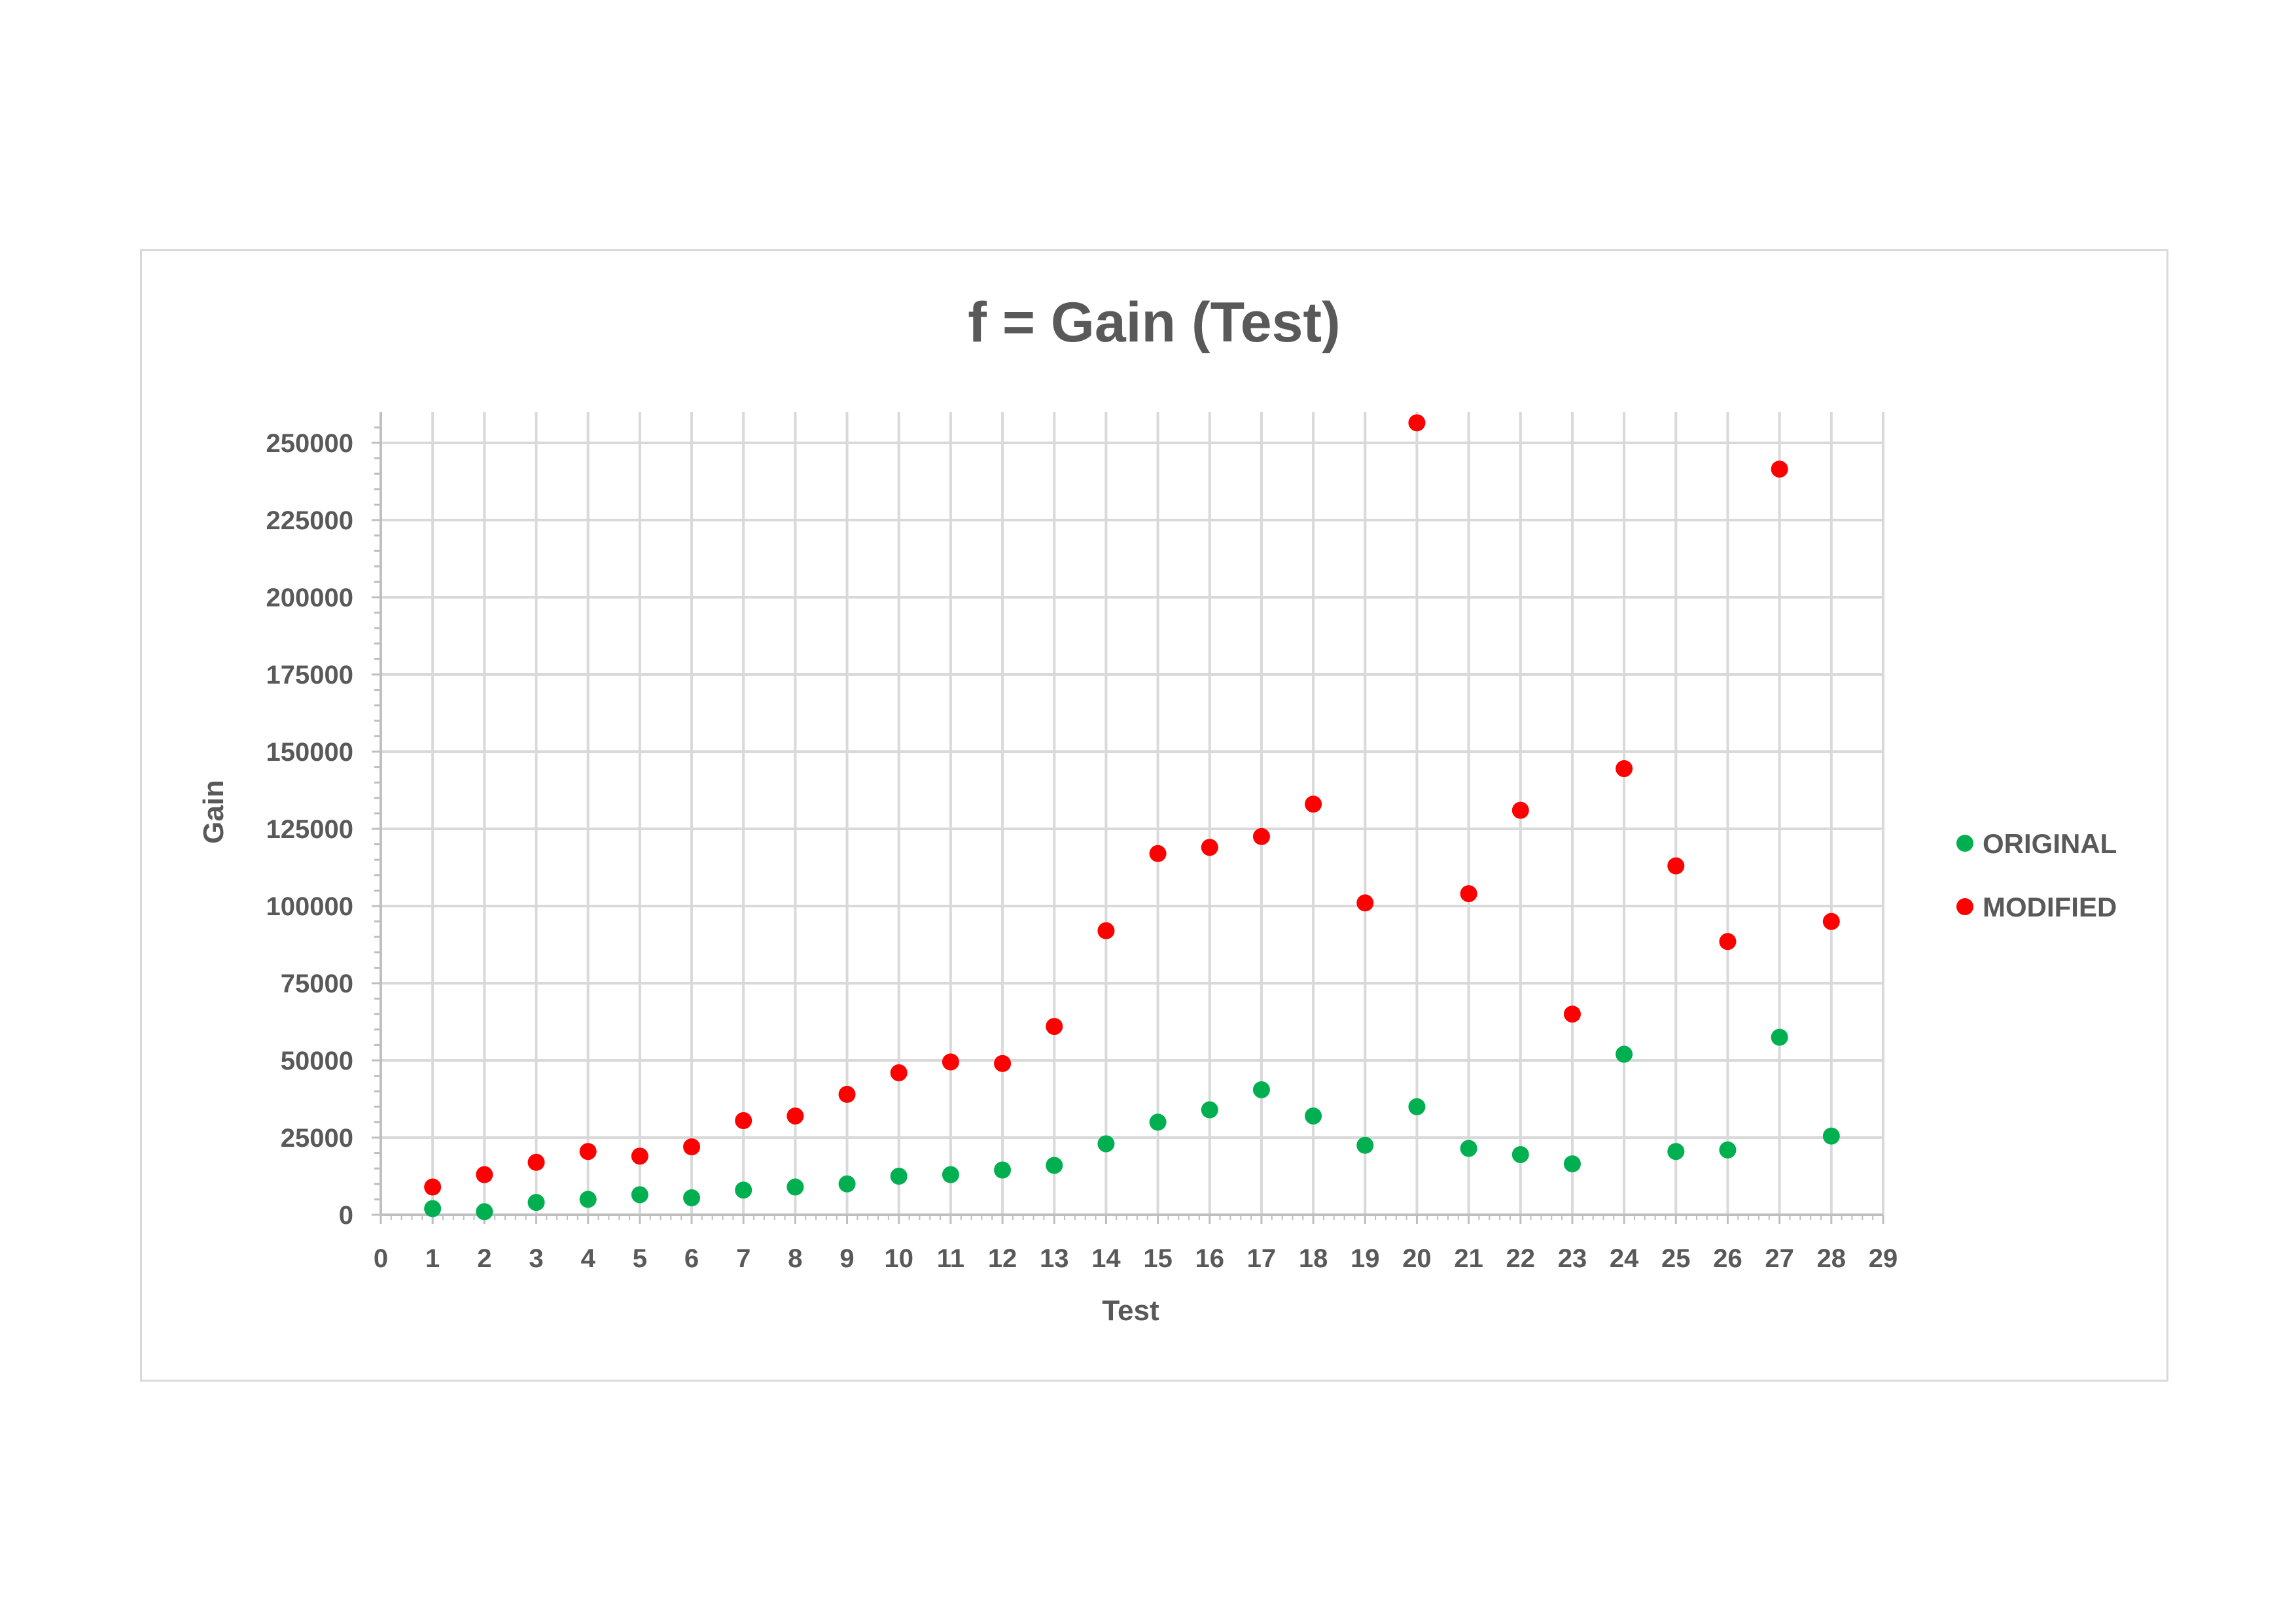 The width and height of the screenshot is (2296, 1623). I want to click on x-tick-label: 26, so click(1728, 1259).